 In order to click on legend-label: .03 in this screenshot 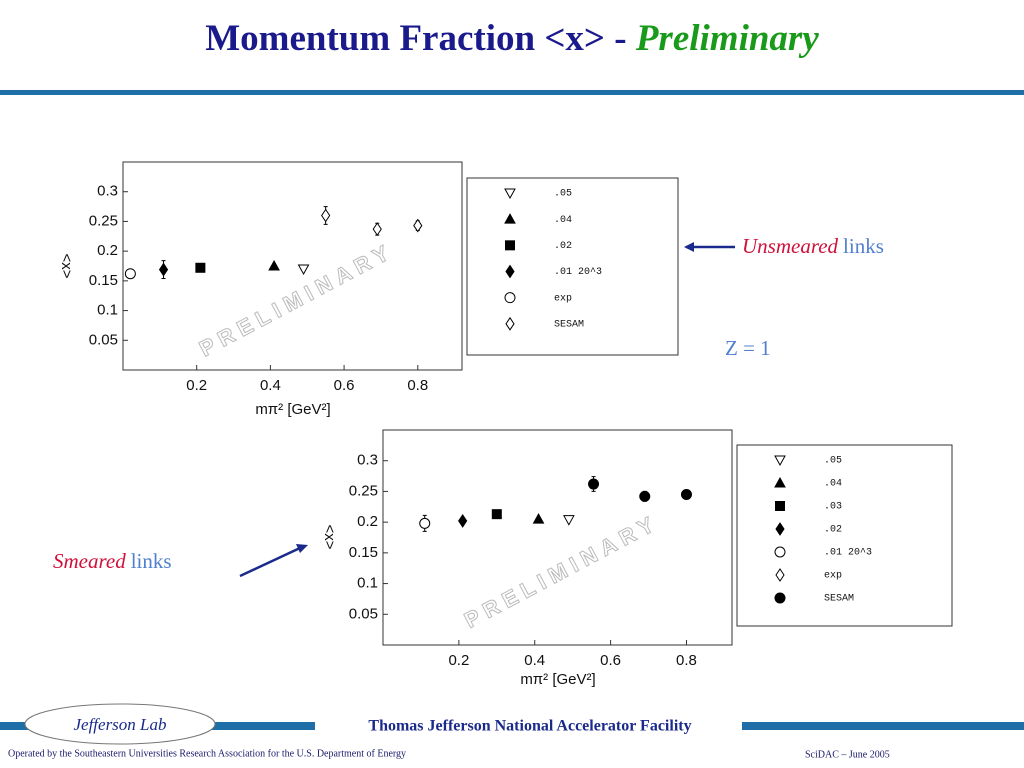, I will do `click(833, 507)`.